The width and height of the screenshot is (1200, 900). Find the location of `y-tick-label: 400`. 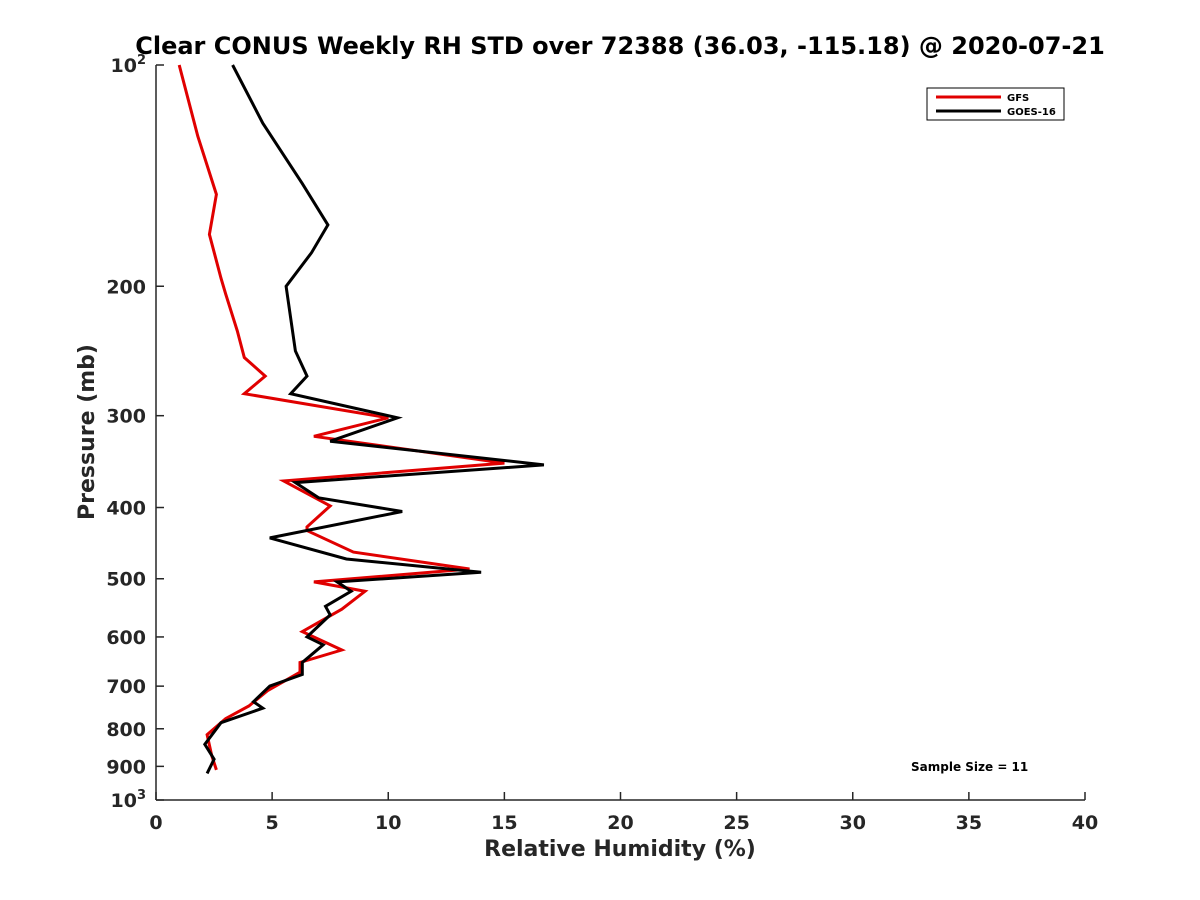

y-tick-label: 400 is located at coordinates (126, 509).